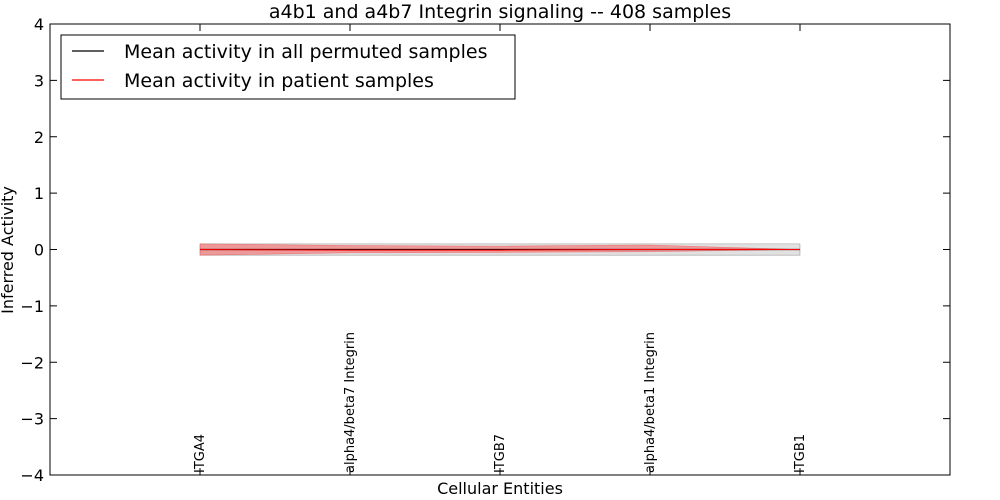 The width and height of the screenshot is (1000, 500). Describe the element at coordinates (32, 475) in the screenshot. I see `y-tick-label: −4` at that location.